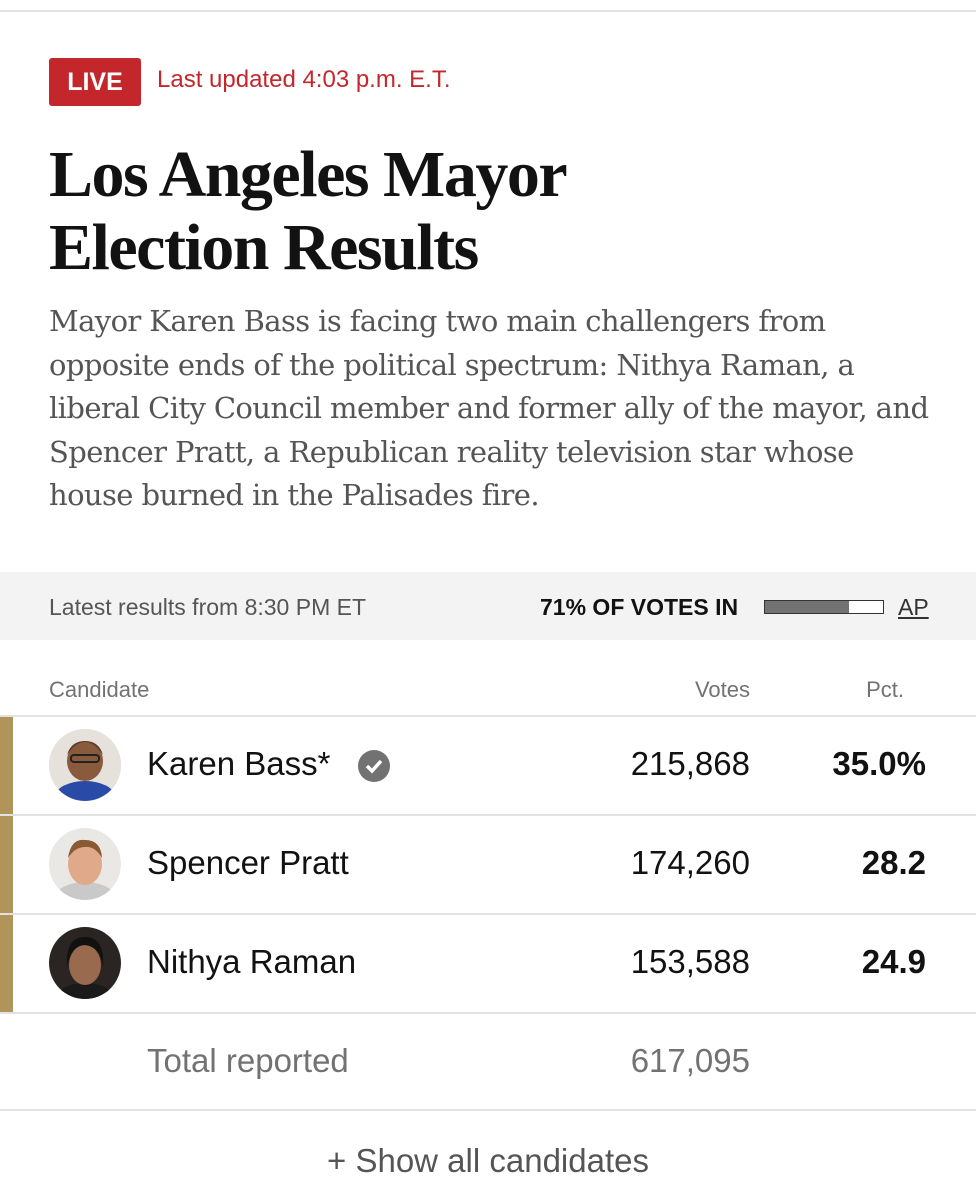 The height and width of the screenshot is (1200, 976). What do you see at coordinates (639, 607) in the screenshot?
I see `votes-in-label: 71% OF VOTES IN` at bounding box center [639, 607].